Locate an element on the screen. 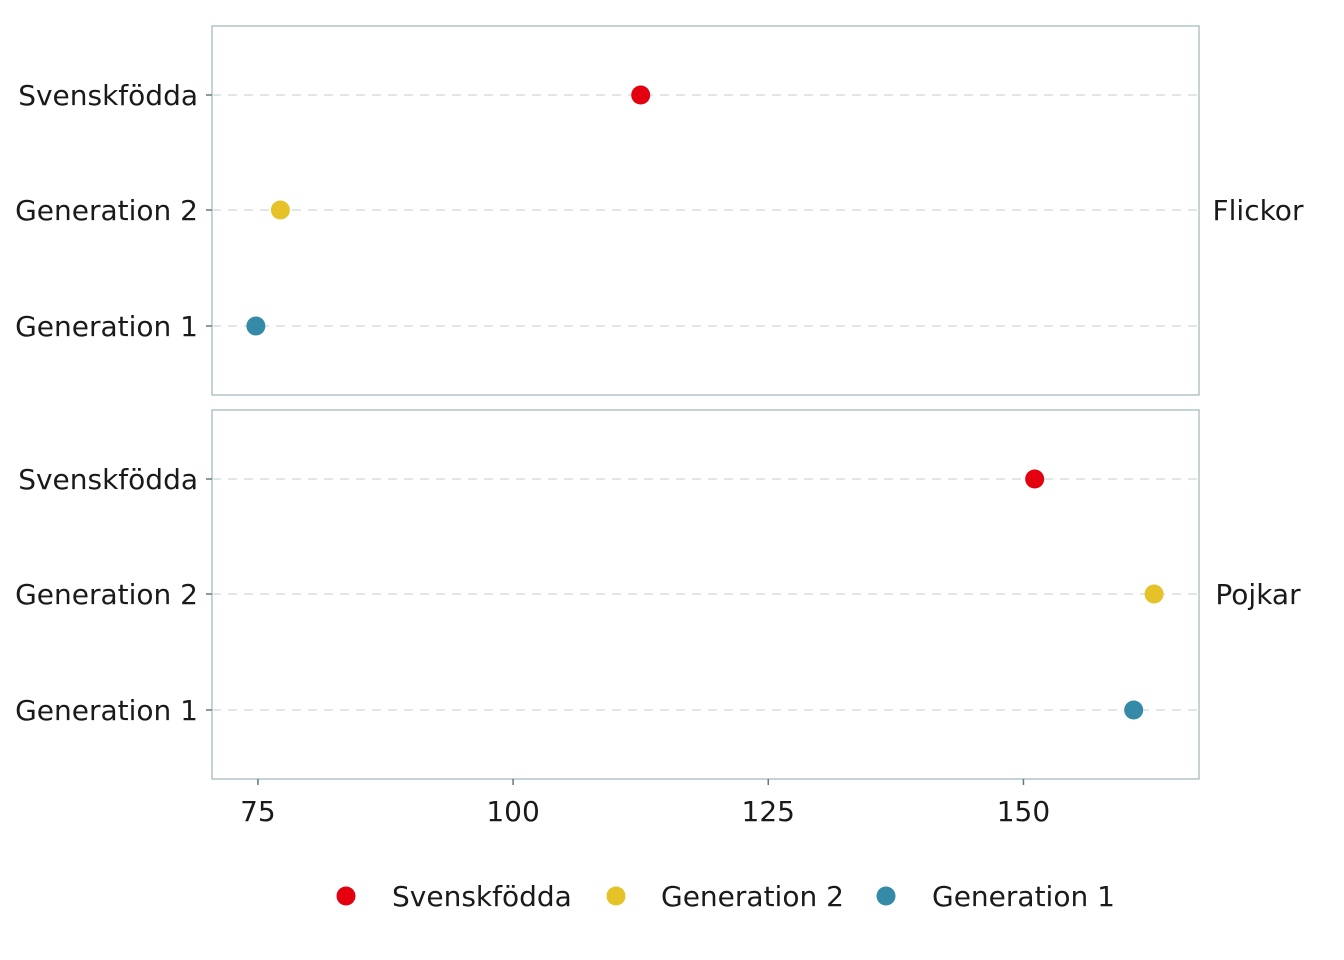 This screenshot has width=1344, height=960. facet-label: Flickor is located at coordinates (1258, 210).